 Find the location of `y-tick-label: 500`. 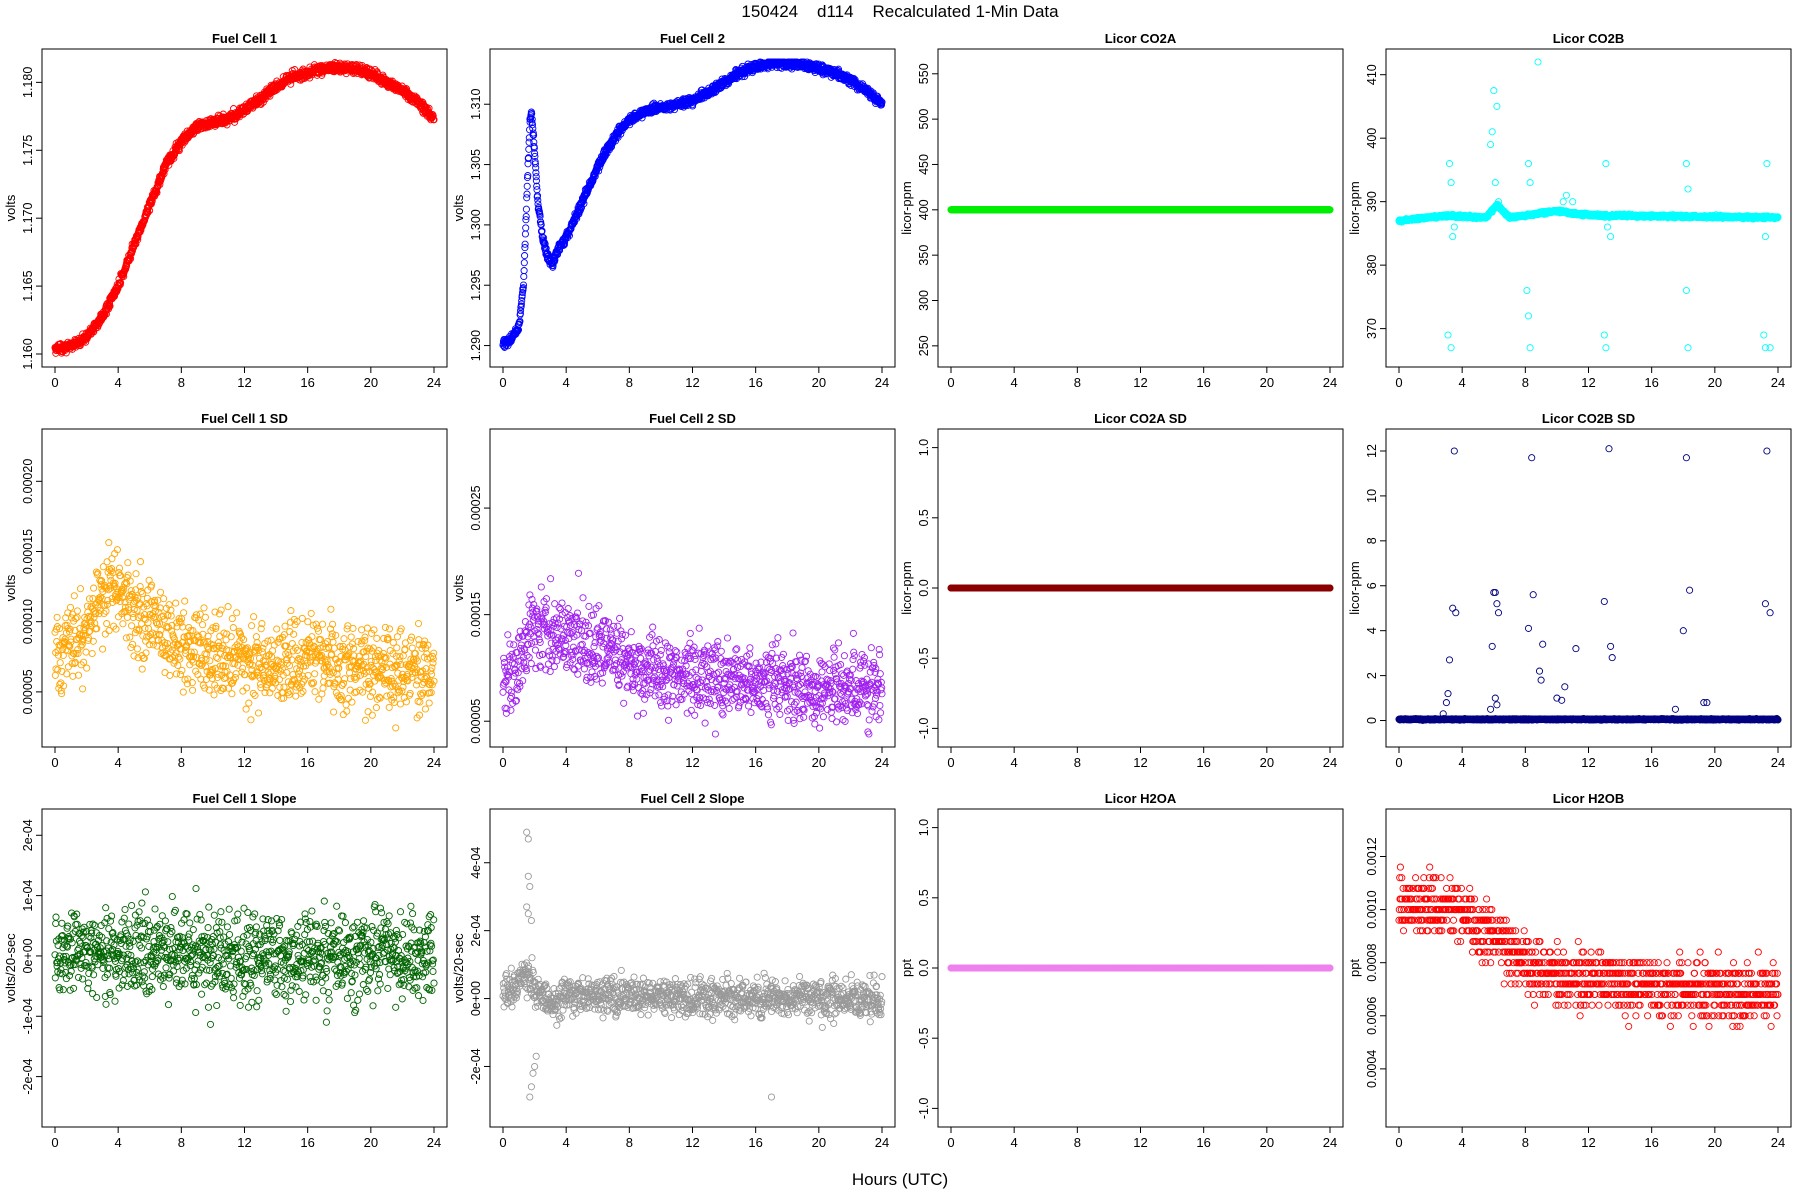

y-tick-label: 500 is located at coordinates (924, 119).